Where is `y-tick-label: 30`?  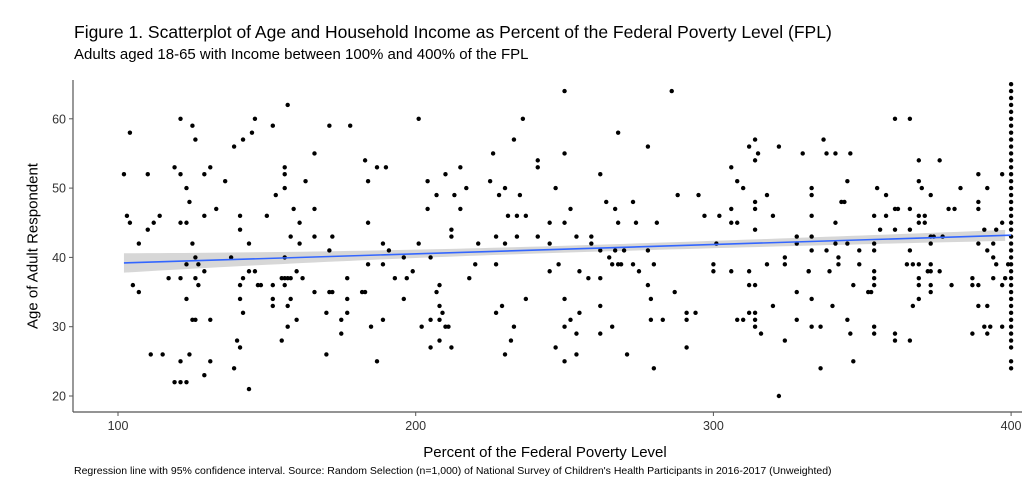
y-tick-label: 30 is located at coordinates (59, 327).